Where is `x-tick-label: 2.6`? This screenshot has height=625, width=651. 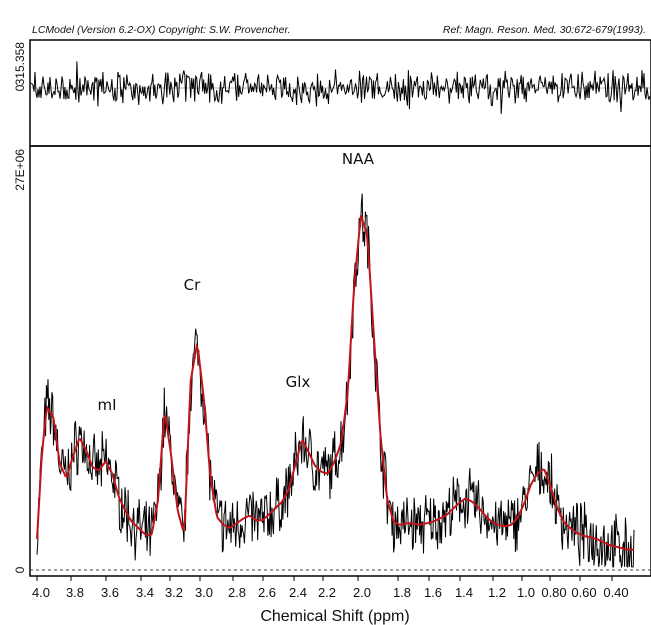 x-tick-label: 2.6 is located at coordinates (267, 592).